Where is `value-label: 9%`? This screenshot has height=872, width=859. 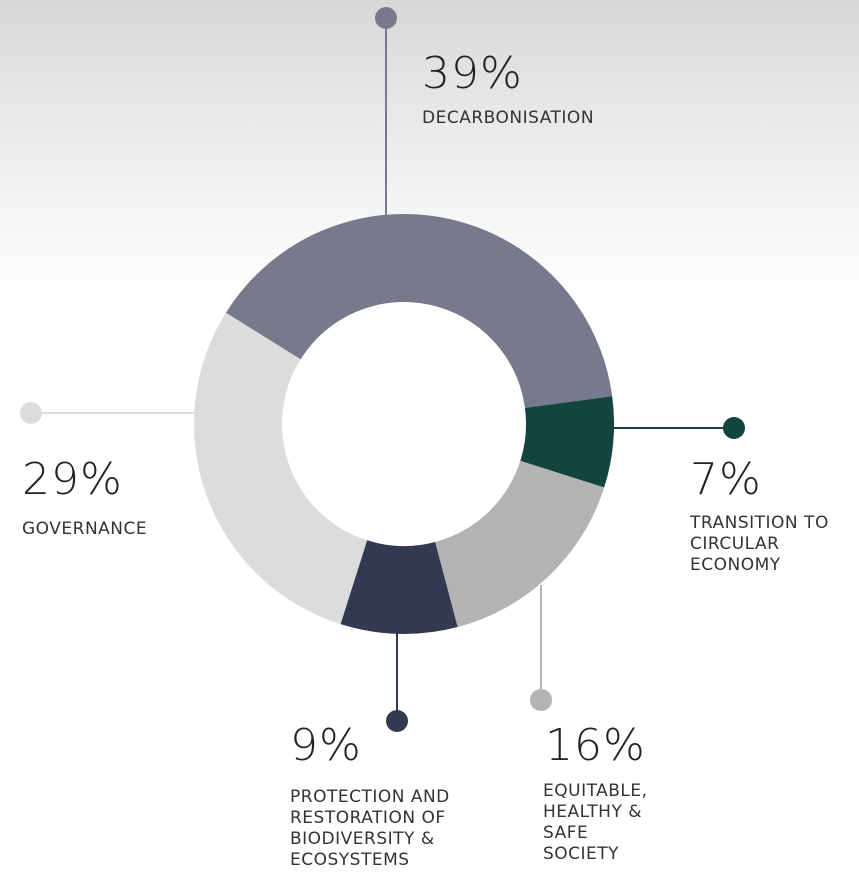 value-label: 9% is located at coordinates (326, 745).